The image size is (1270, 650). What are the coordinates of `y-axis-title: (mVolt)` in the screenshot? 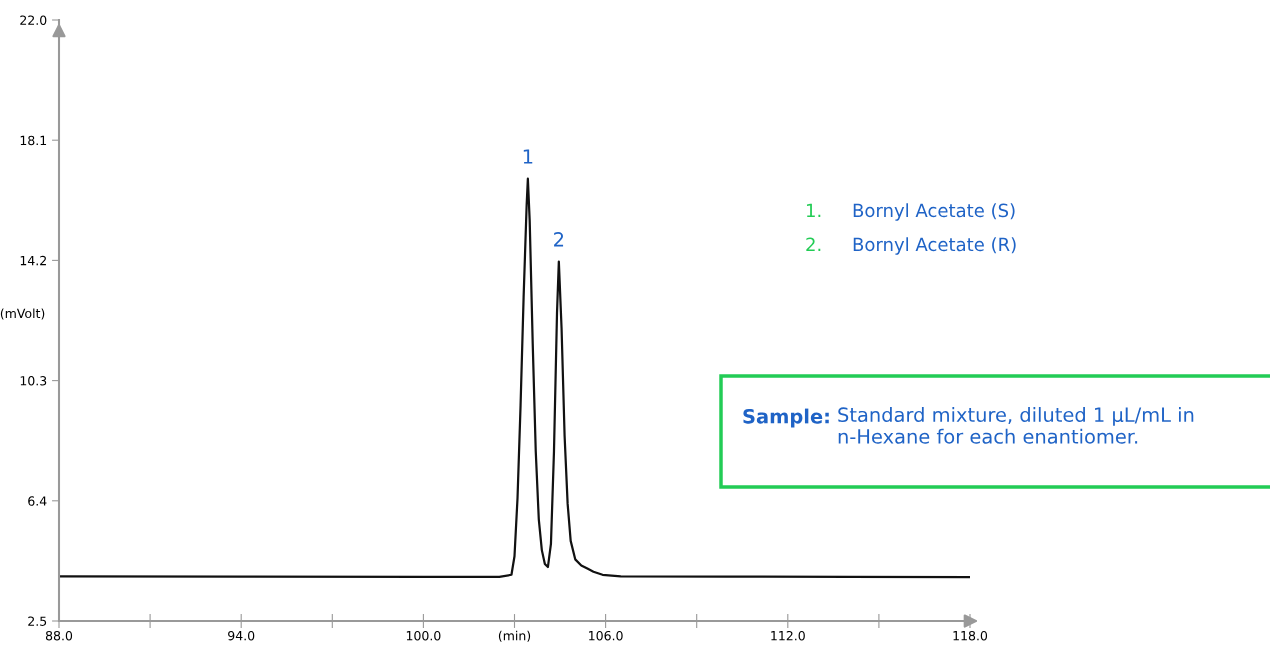 It's located at (22, 314).